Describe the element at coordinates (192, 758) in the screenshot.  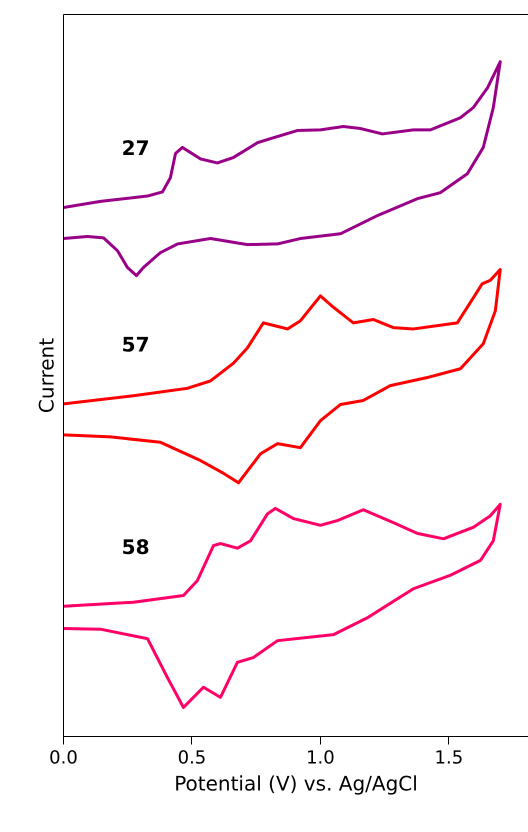
I see `x-tick-label: 0.5` at that location.